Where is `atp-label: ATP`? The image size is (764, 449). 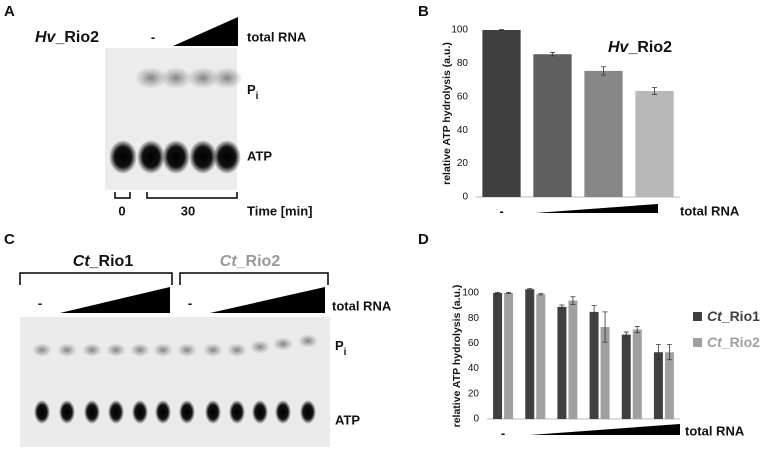
atp-label: ATP is located at coordinates (259, 155).